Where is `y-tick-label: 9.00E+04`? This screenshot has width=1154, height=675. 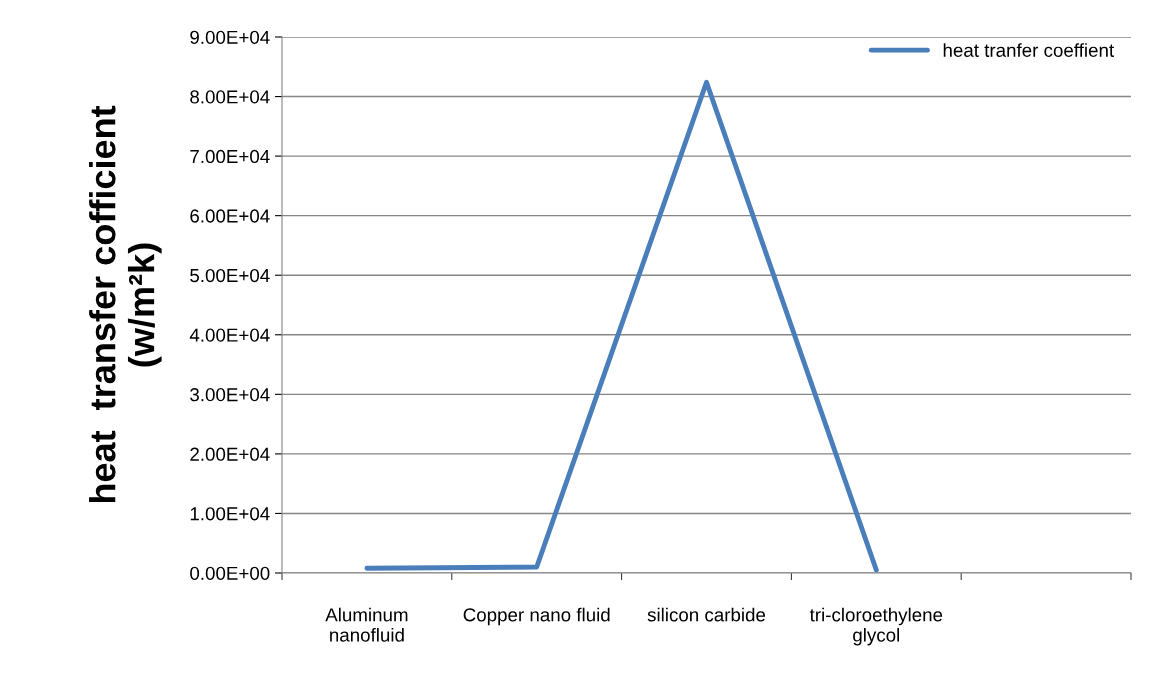
y-tick-label: 9.00E+04 is located at coordinates (230, 37).